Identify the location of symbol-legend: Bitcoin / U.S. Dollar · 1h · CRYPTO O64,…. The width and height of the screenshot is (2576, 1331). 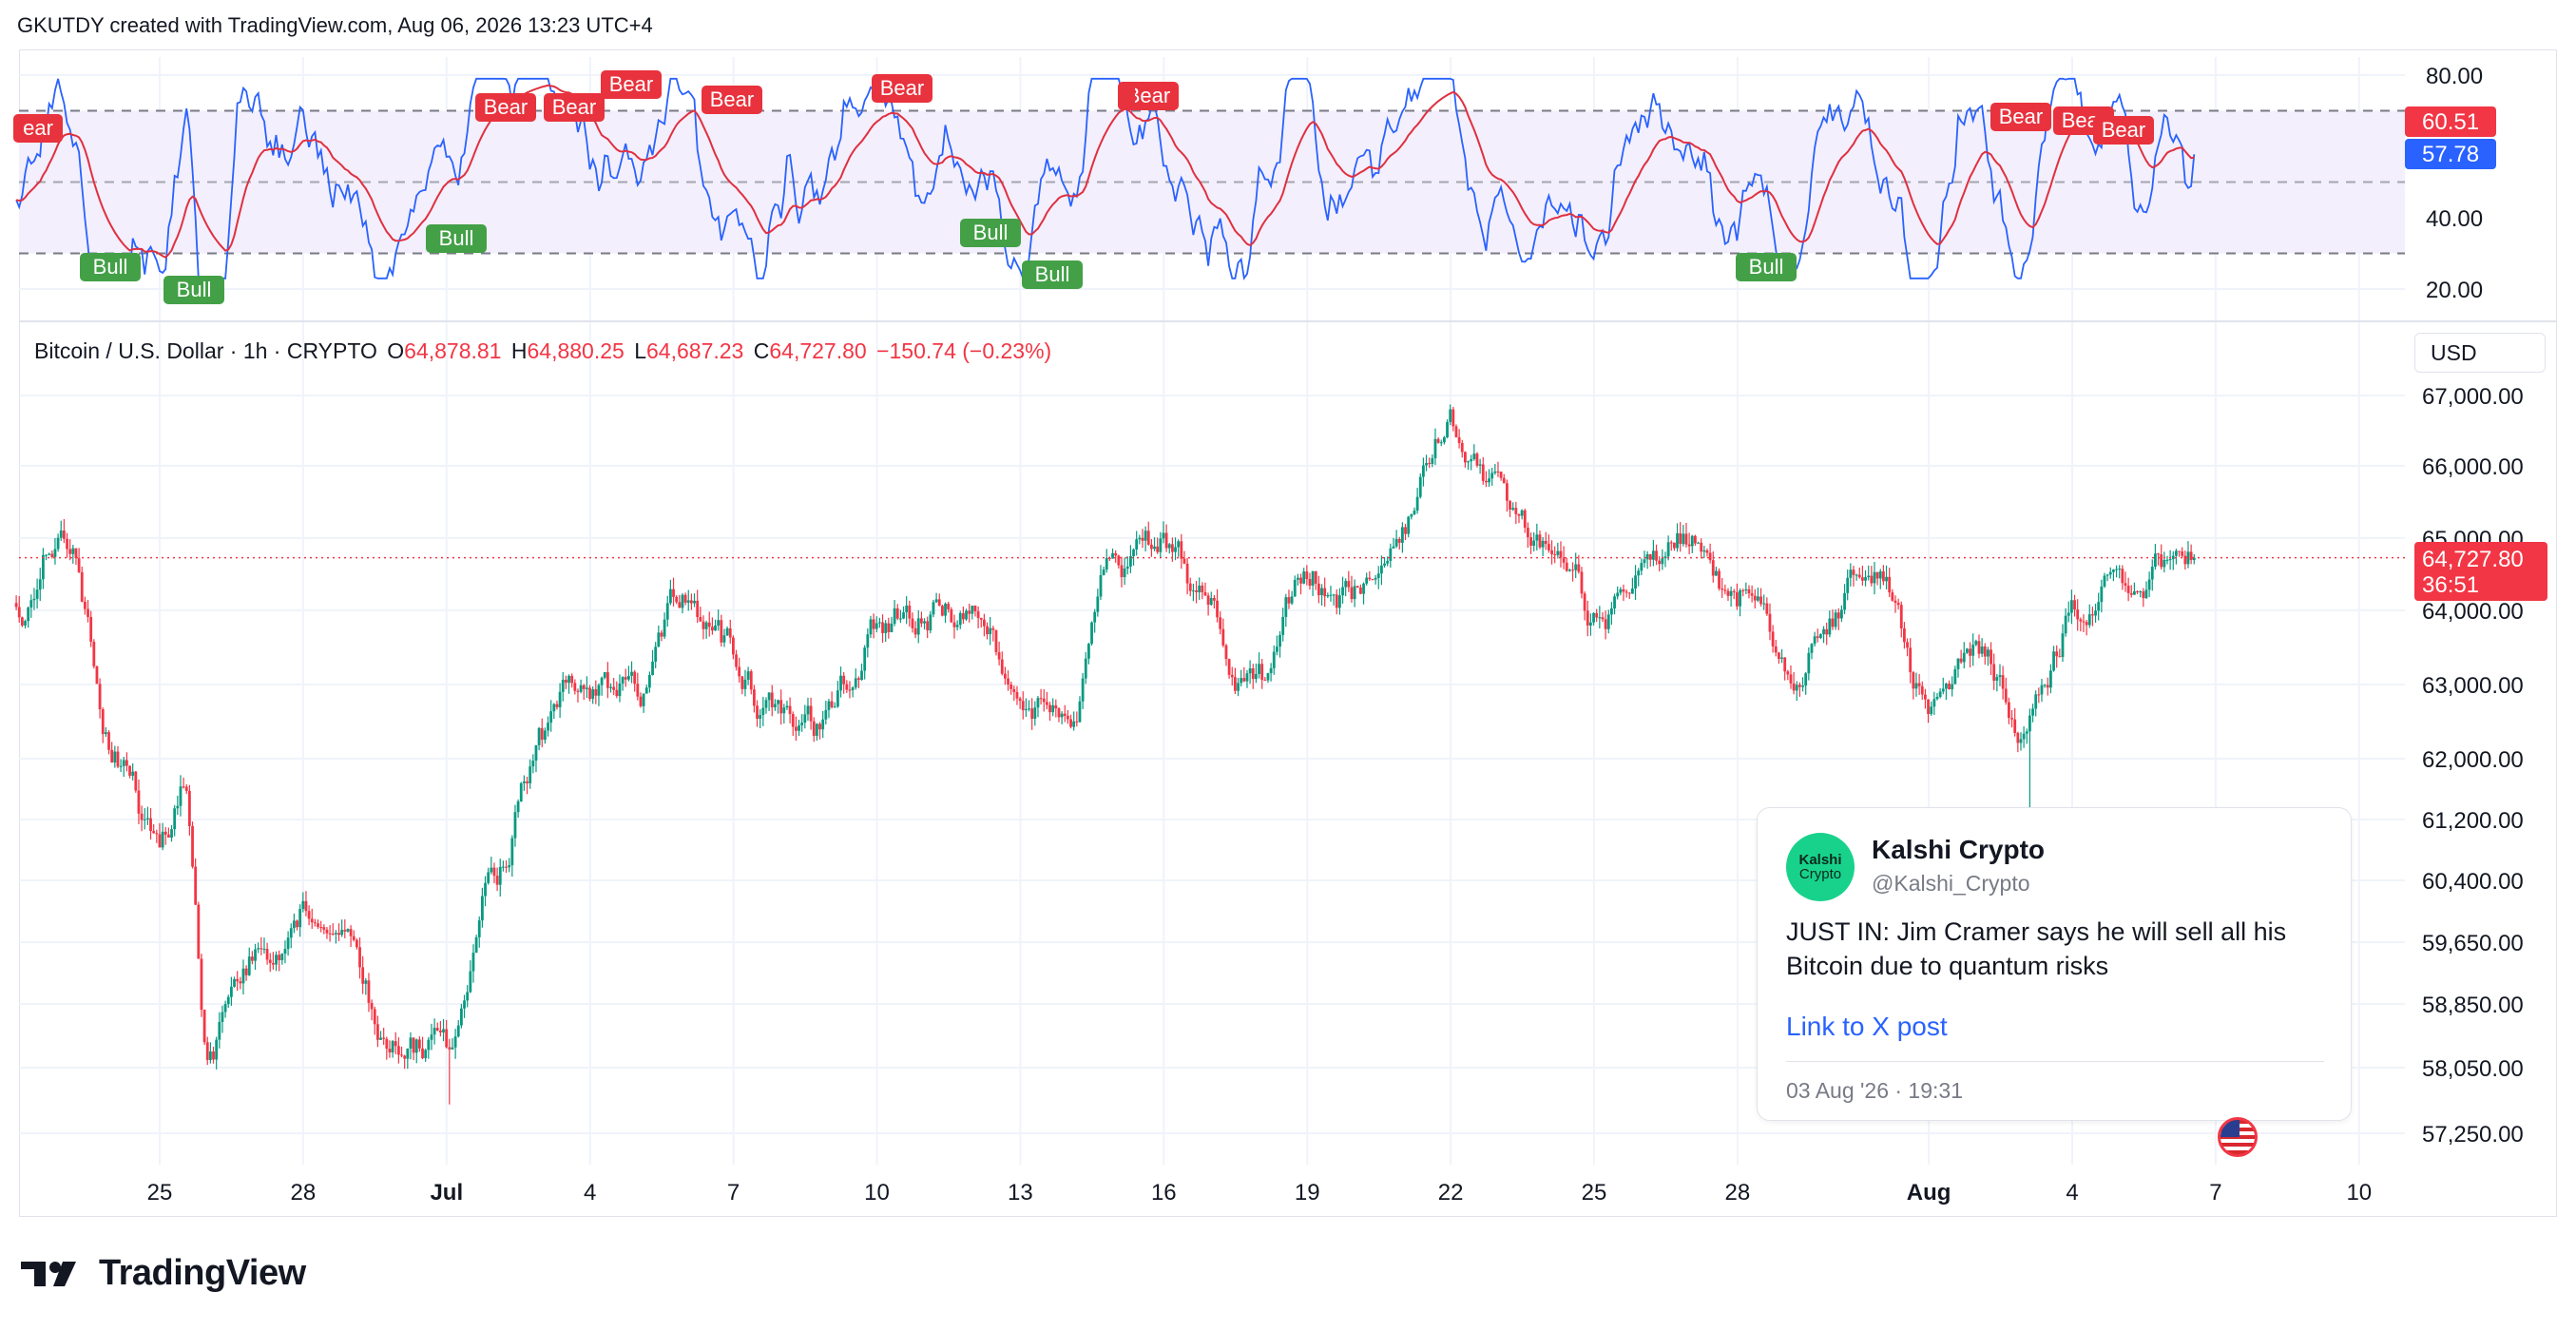
(544, 351).